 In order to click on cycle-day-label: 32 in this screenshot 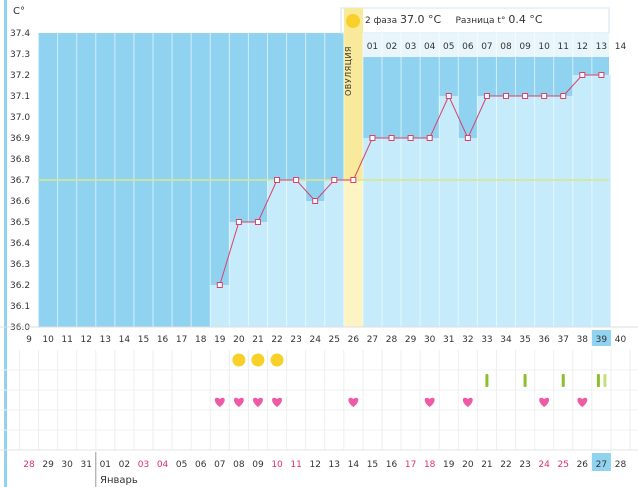, I will do `click(467, 340)`.